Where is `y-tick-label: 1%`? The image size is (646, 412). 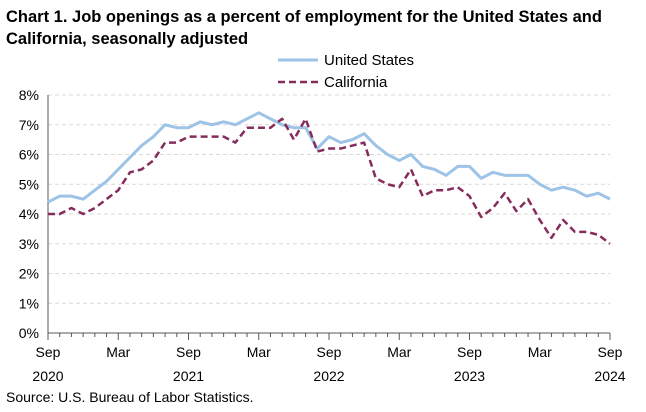 y-tick-label: 1% is located at coordinates (29, 303).